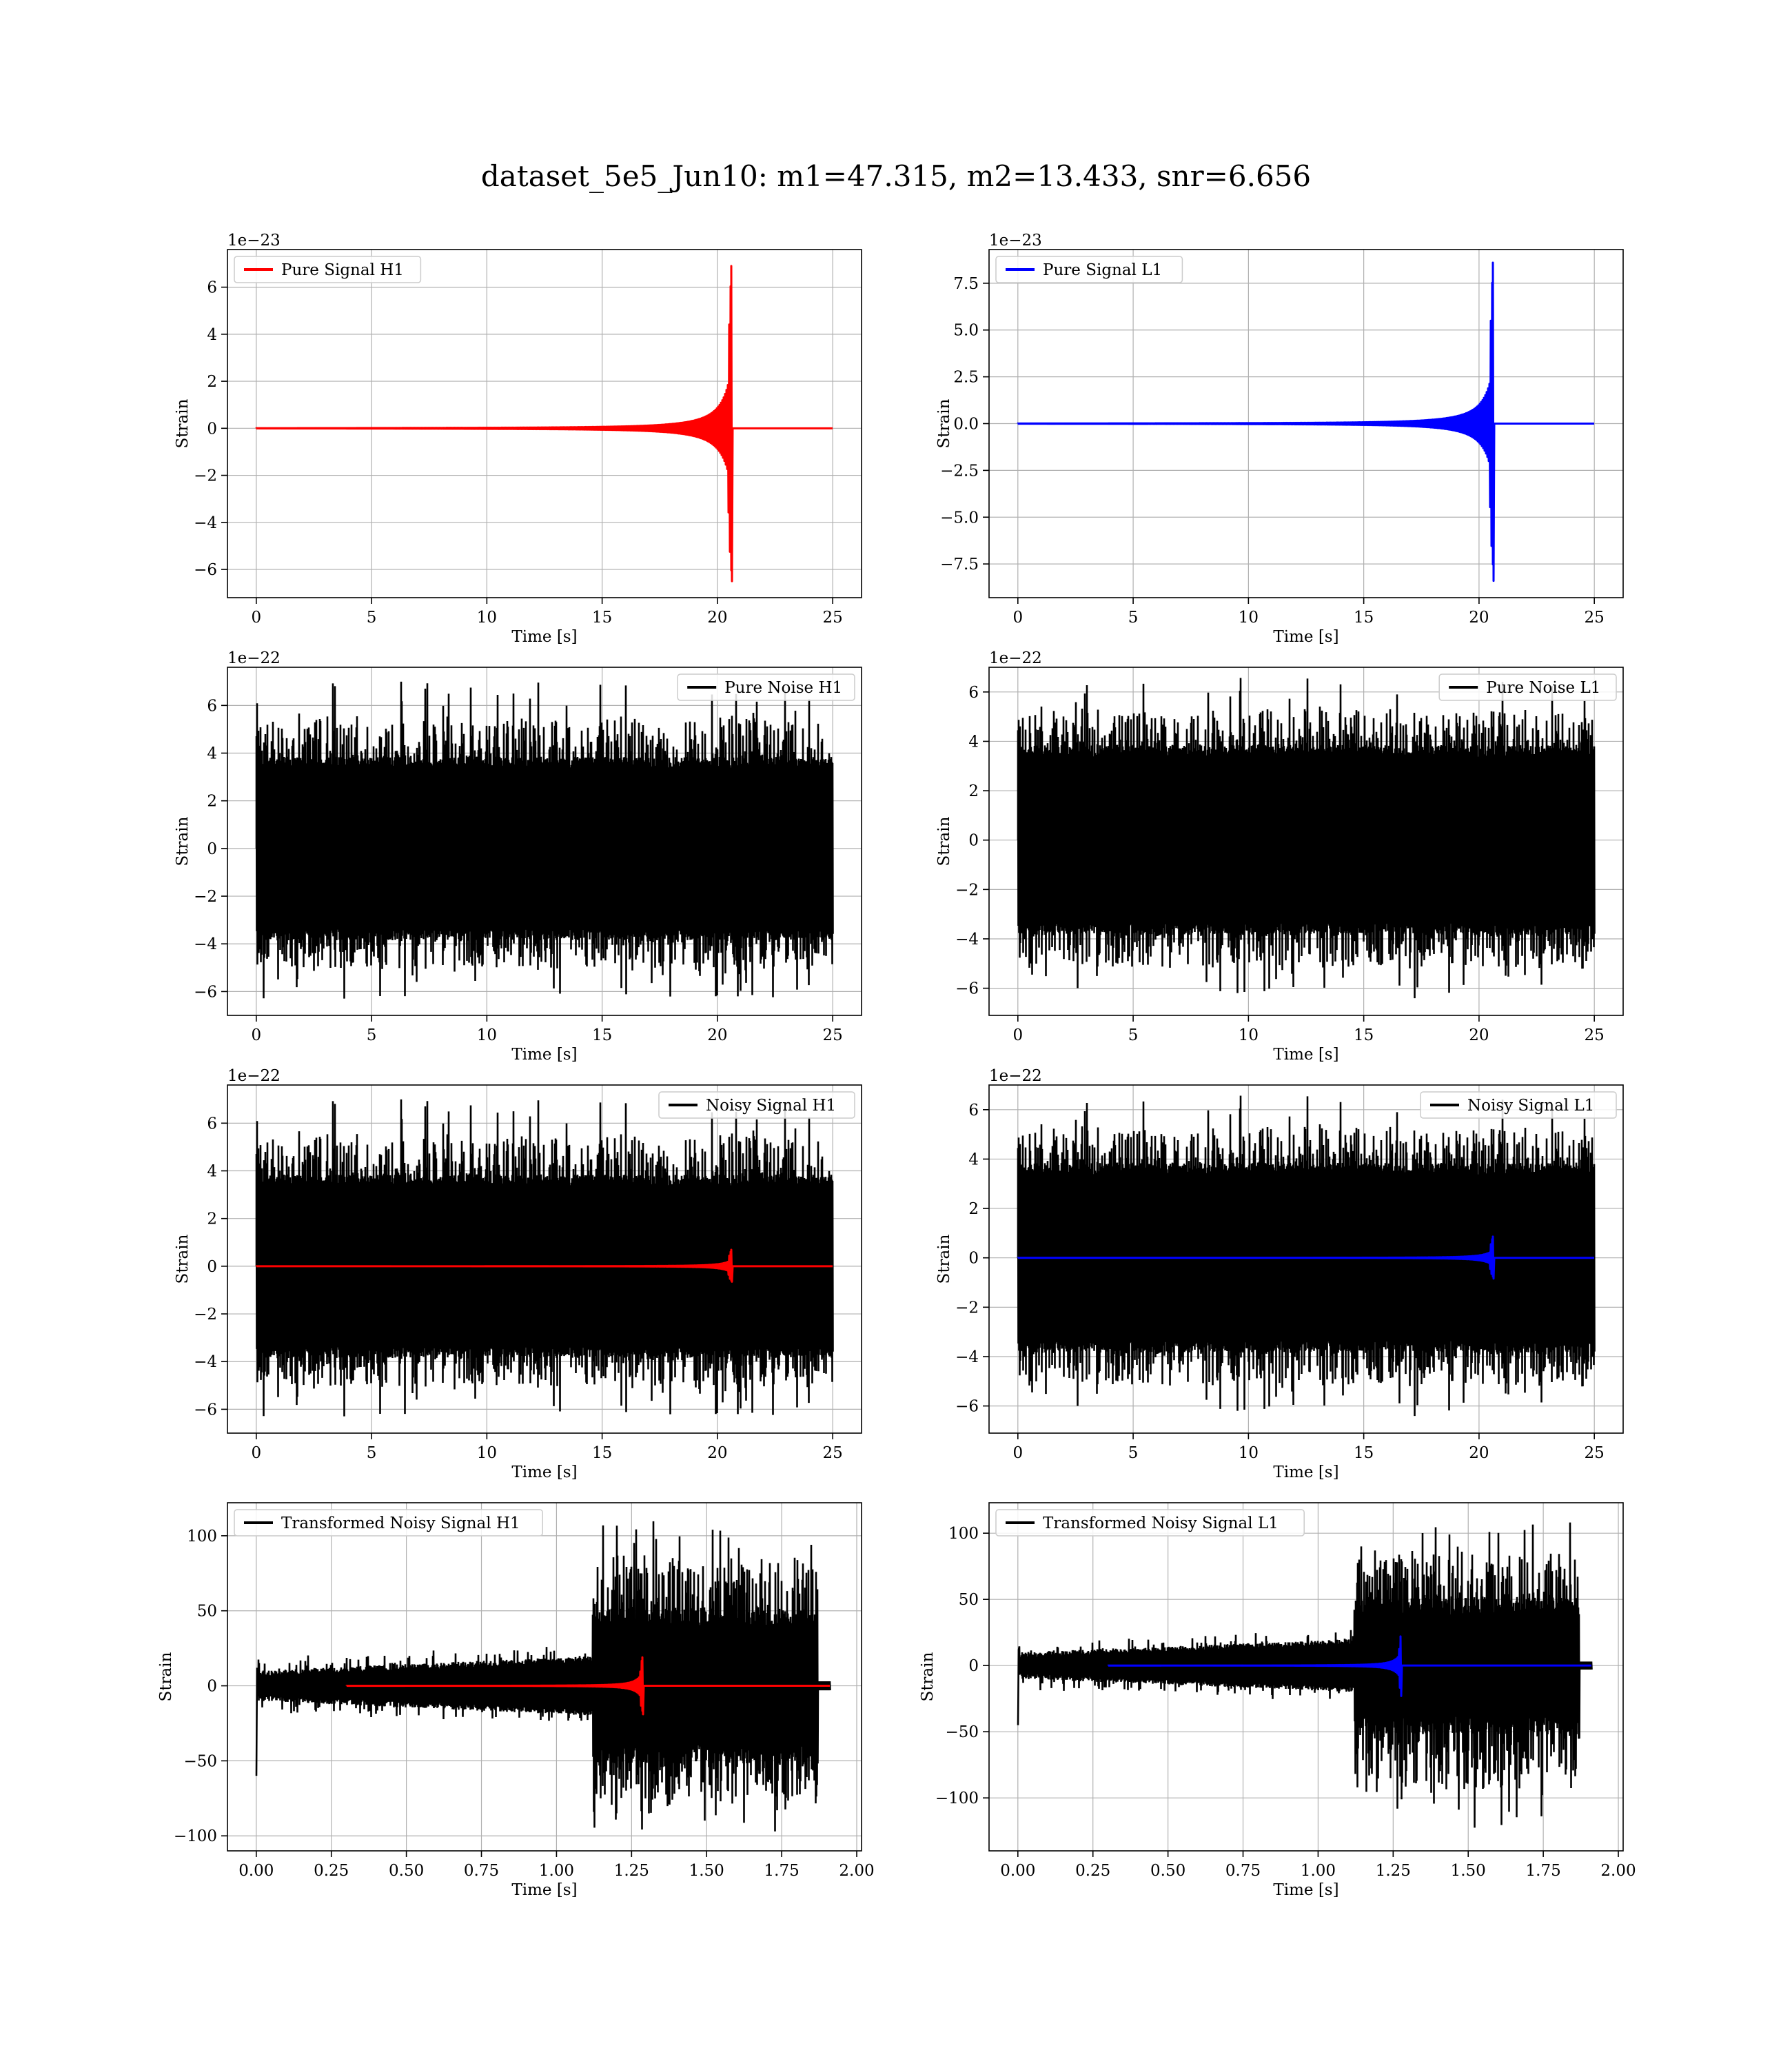 The width and height of the screenshot is (1792, 2068). Describe the element at coordinates (1318, 1871) in the screenshot. I see `x-tick-label: 1.00` at that location.